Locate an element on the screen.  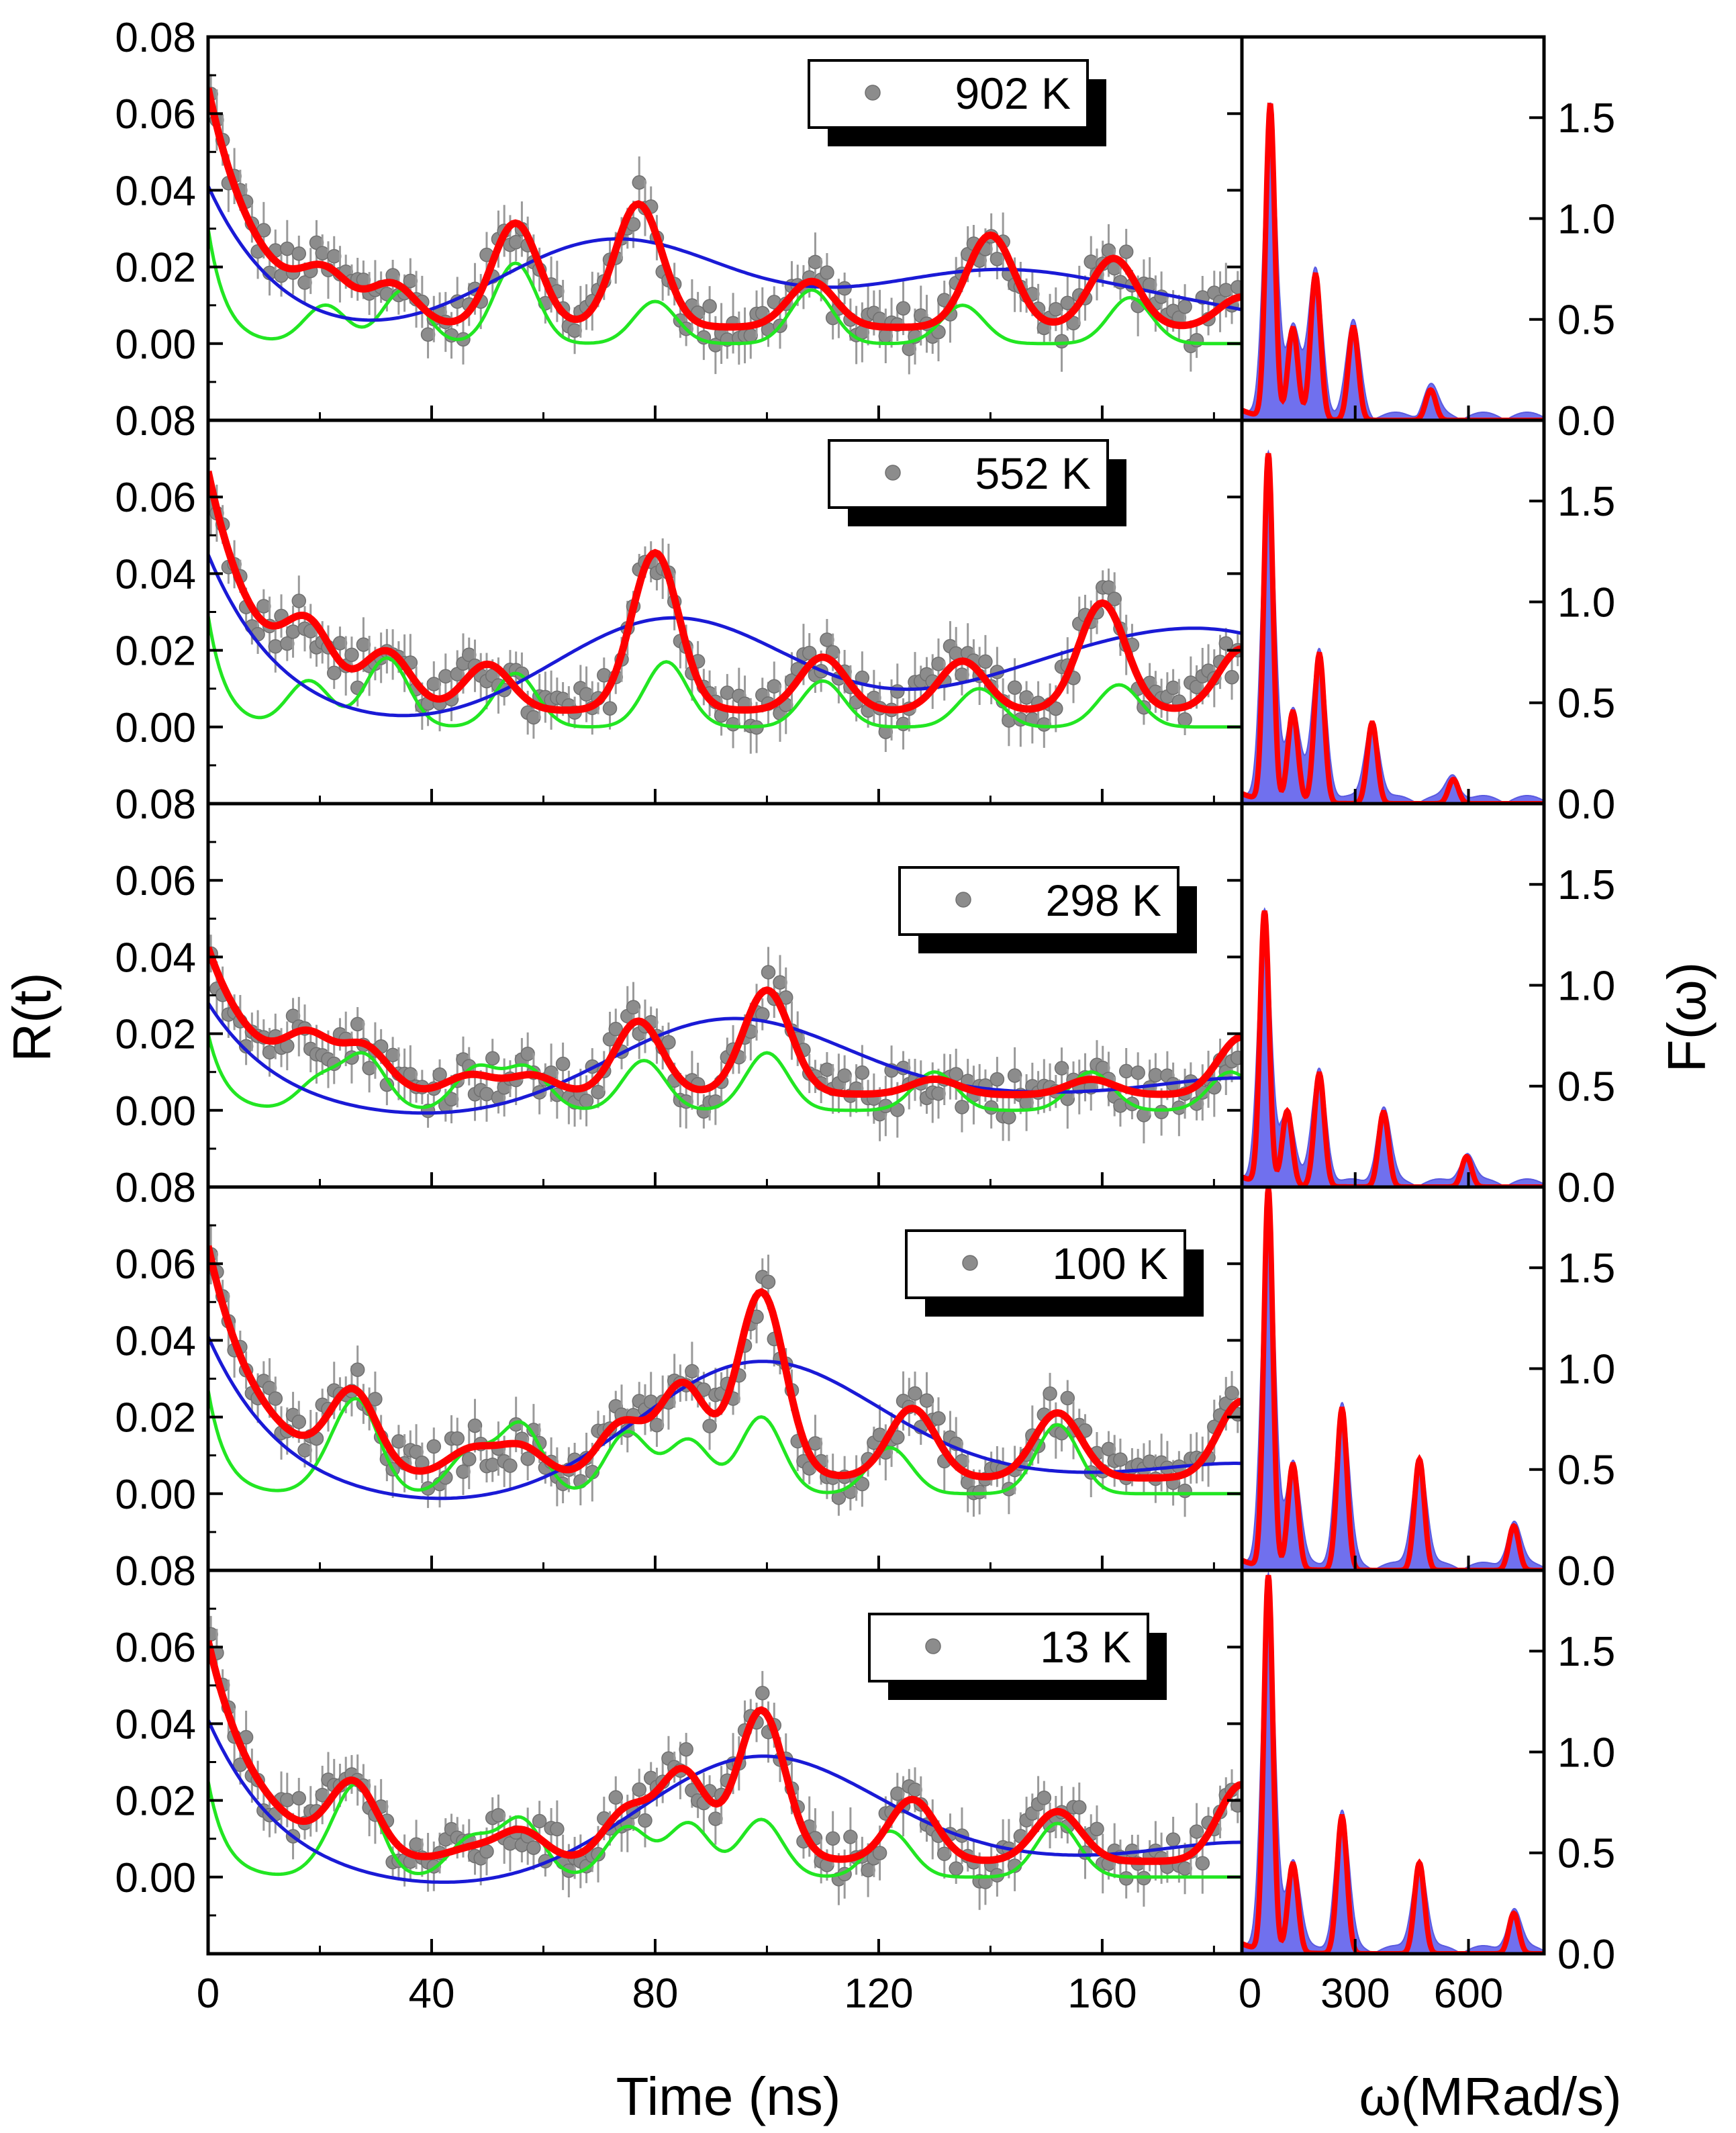
f-tick-label: 1.5 is located at coordinates (1586, 118).